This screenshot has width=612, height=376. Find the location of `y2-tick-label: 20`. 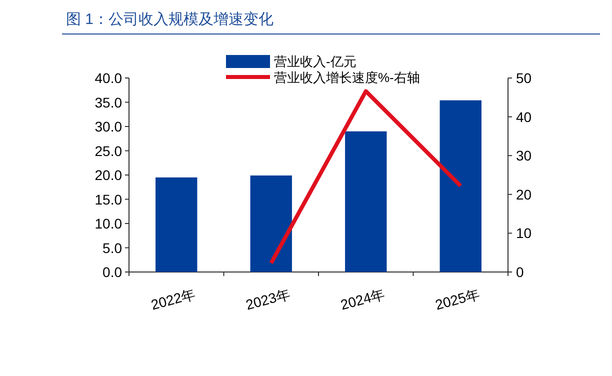

y2-tick-label: 20 is located at coordinates (524, 194).